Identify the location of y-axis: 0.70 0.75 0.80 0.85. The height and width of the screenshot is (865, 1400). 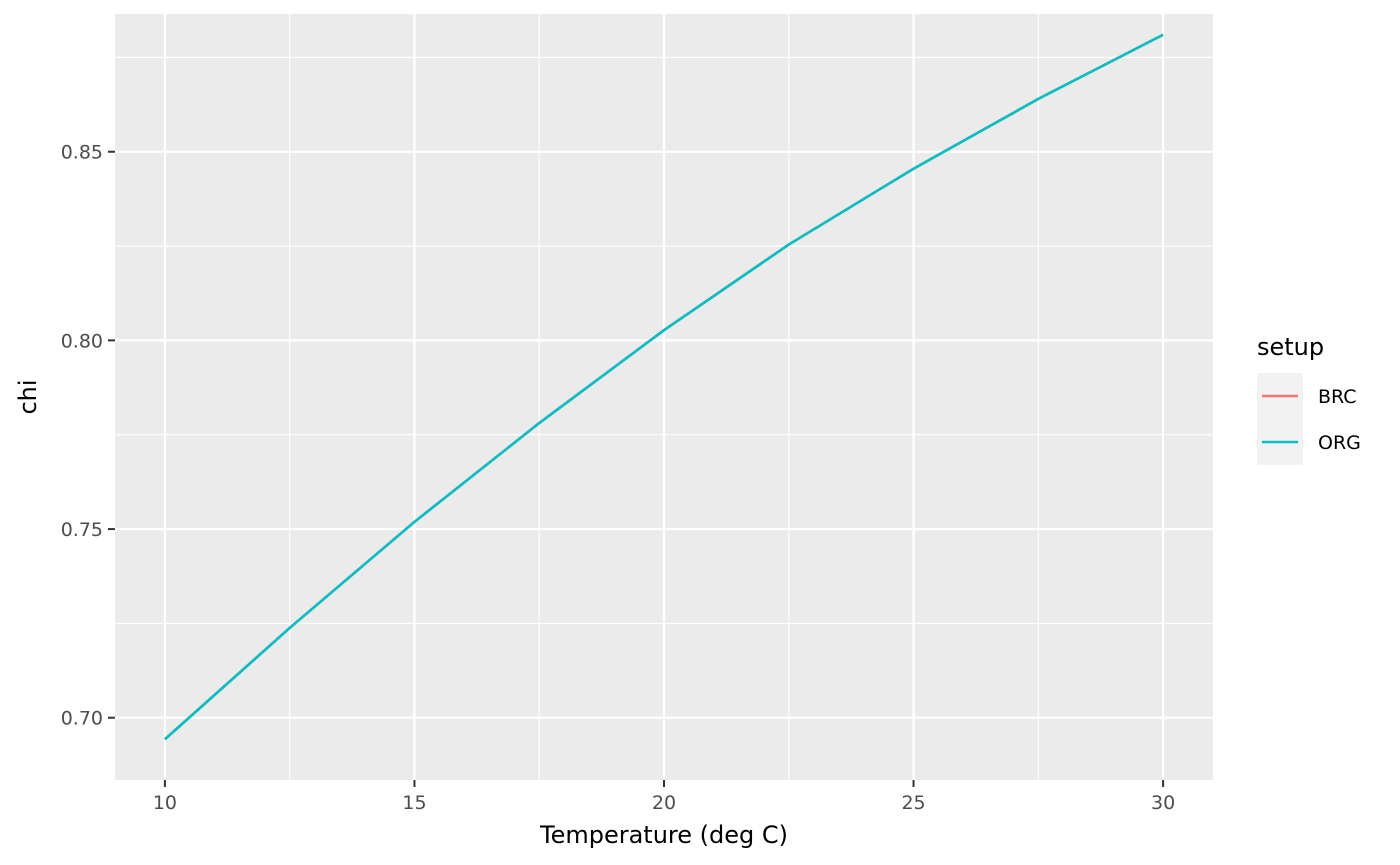
(88, 436).